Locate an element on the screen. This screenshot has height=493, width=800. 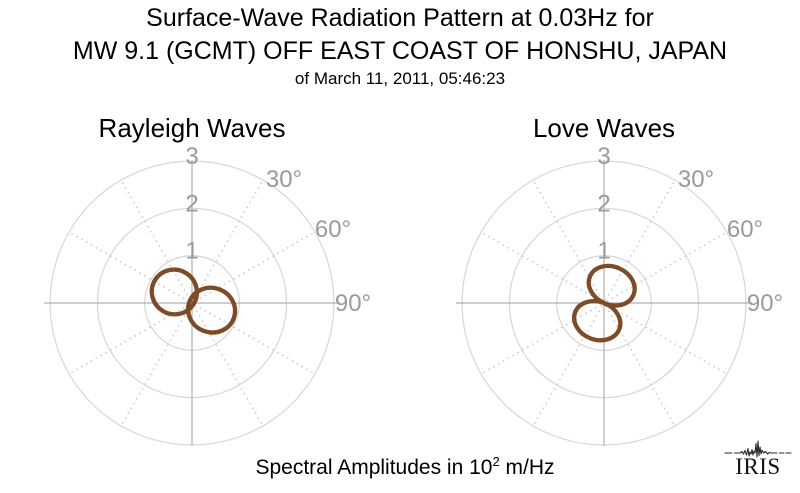
caption-suffix: m/Hz is located at coordinates (527, 467).